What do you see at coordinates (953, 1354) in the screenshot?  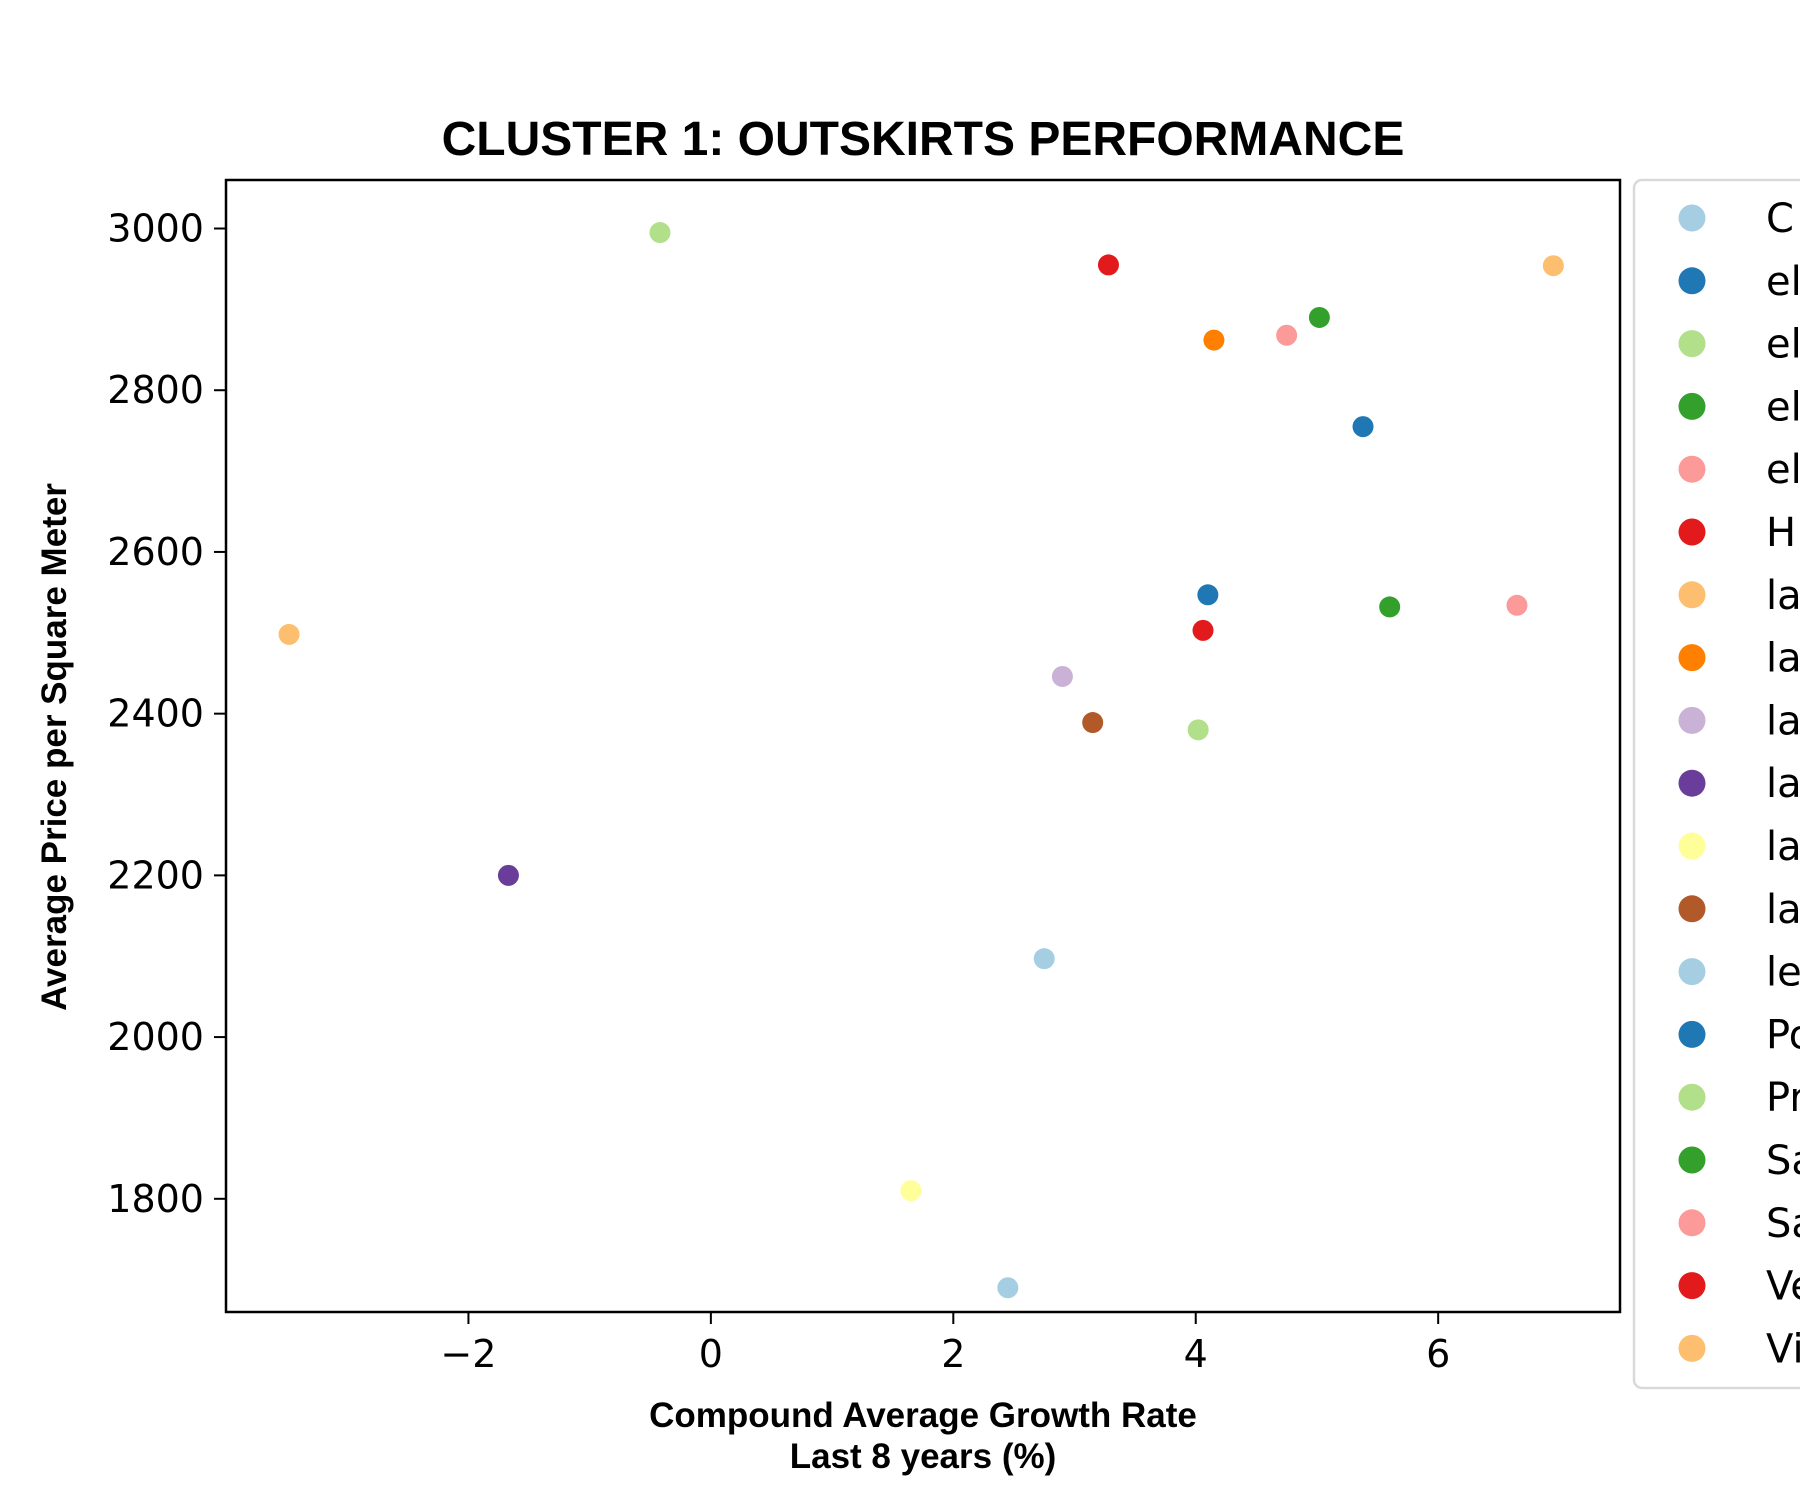 I see `x-tick-label: 2` at bounding box center [953, 1354].